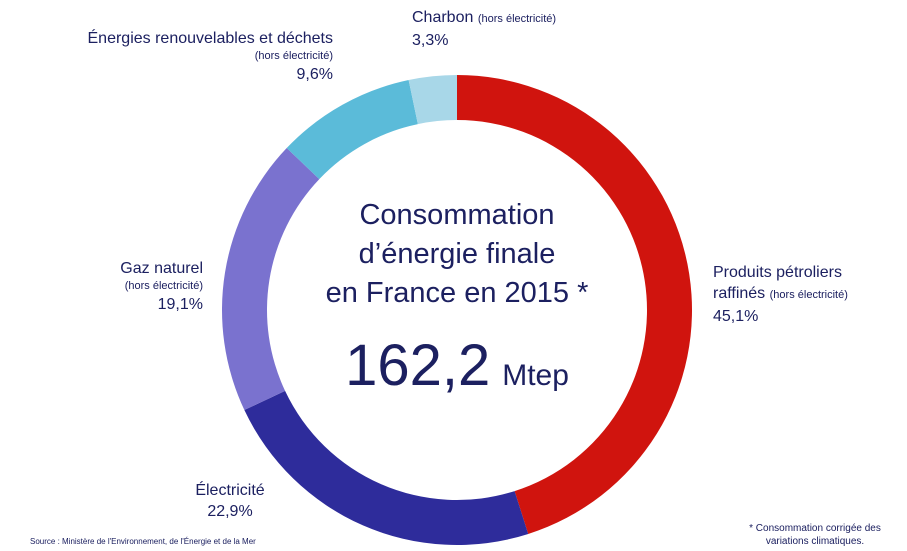 The width and height of the screenshot is (907, 551). I want to click on title-line: en France en 2015 *, so click(457, 293).